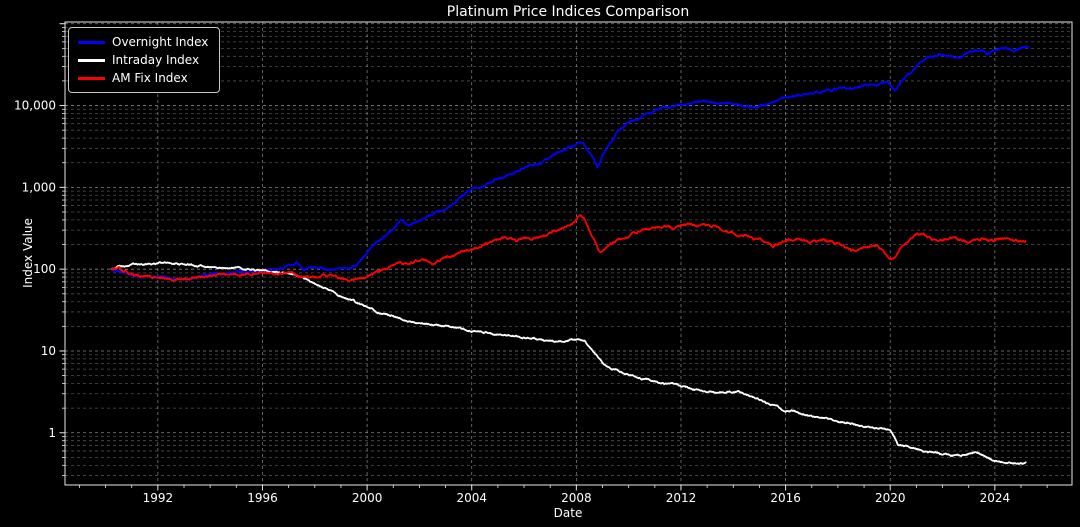 This screenshot has height=527, width=1080. Describe the element at coordinates (785, 498) in the screenshot. I see `x-tick-label: 2016` at that location.